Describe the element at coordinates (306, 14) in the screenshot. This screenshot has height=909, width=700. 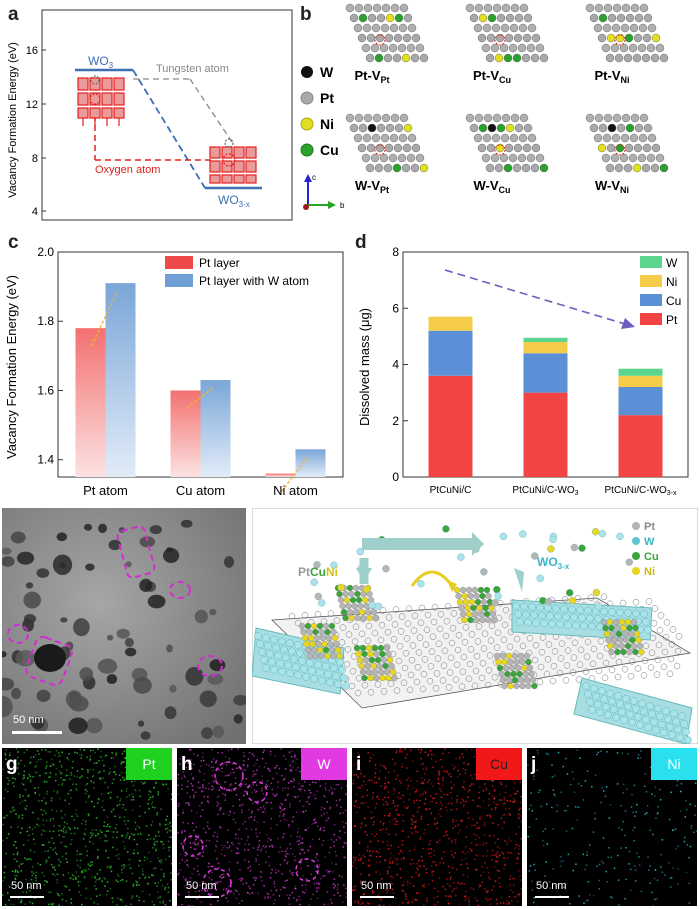
I see `panel-label-b: b` at that location.